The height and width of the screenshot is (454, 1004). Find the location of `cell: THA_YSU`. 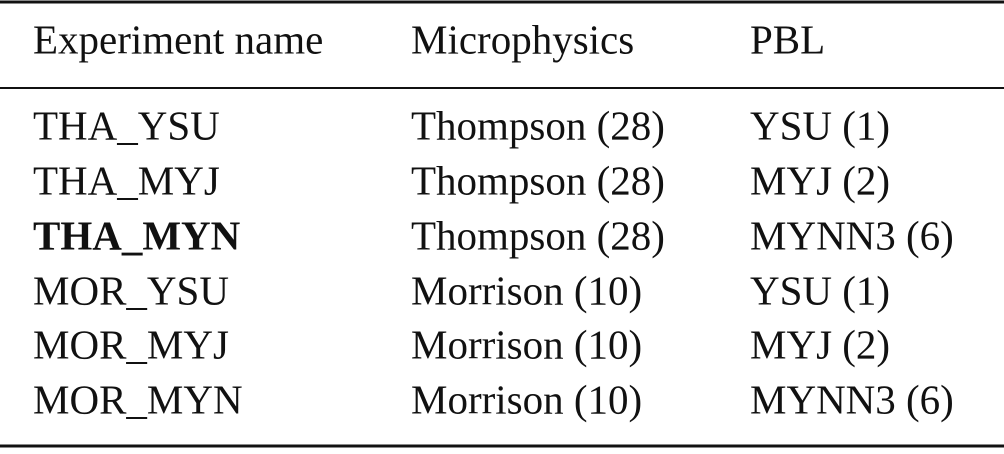

cell: THA_YSU is located at coordinates (126, 125).